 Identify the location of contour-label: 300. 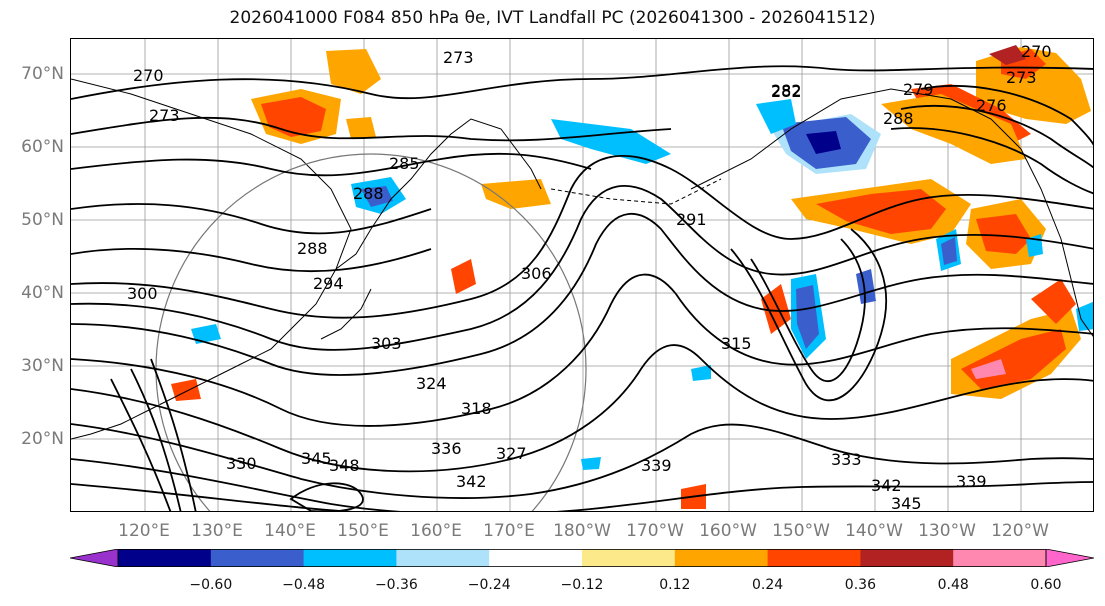
(142, 293).